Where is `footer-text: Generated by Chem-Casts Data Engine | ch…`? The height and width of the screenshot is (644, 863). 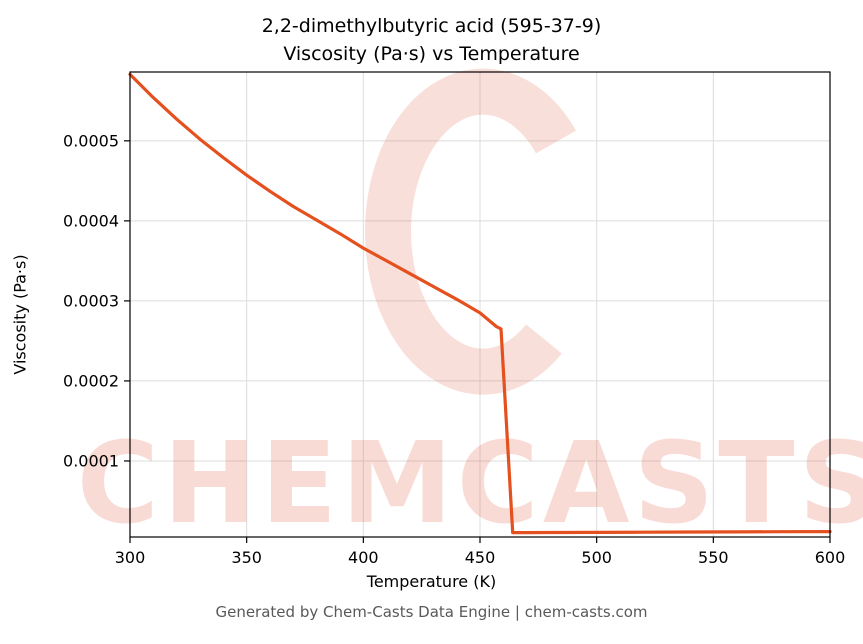 footer-text: Generated by Chem-Casts Data Engine | ch… is located at coordinates (431, 612).